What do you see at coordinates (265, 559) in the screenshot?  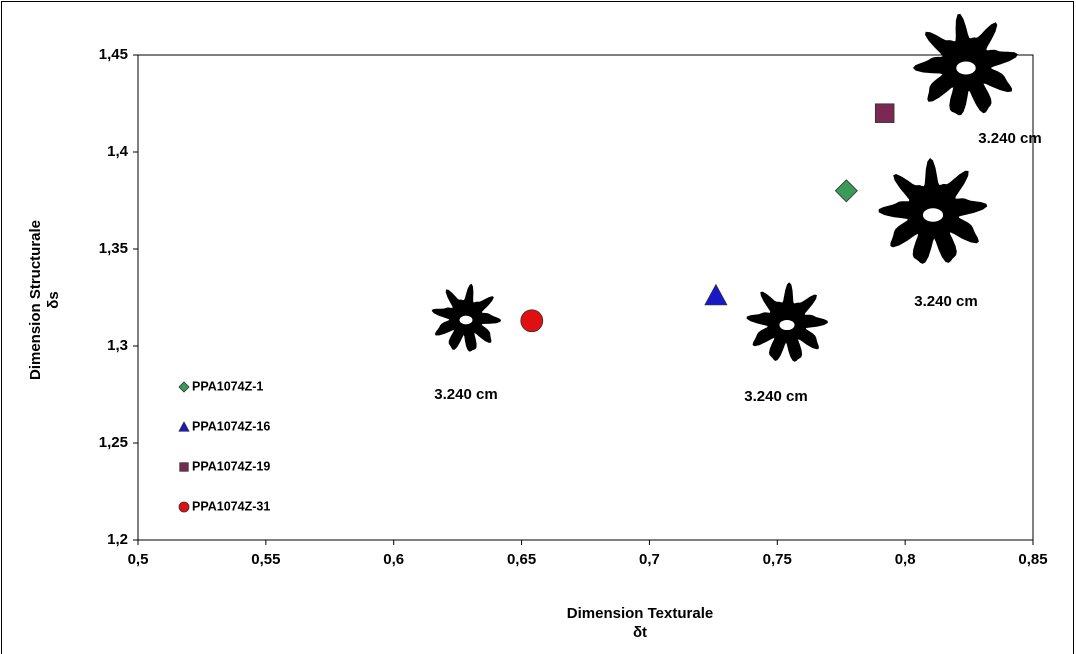 I see `x-tick-label: 0,55` at bounding box center [265, 559].